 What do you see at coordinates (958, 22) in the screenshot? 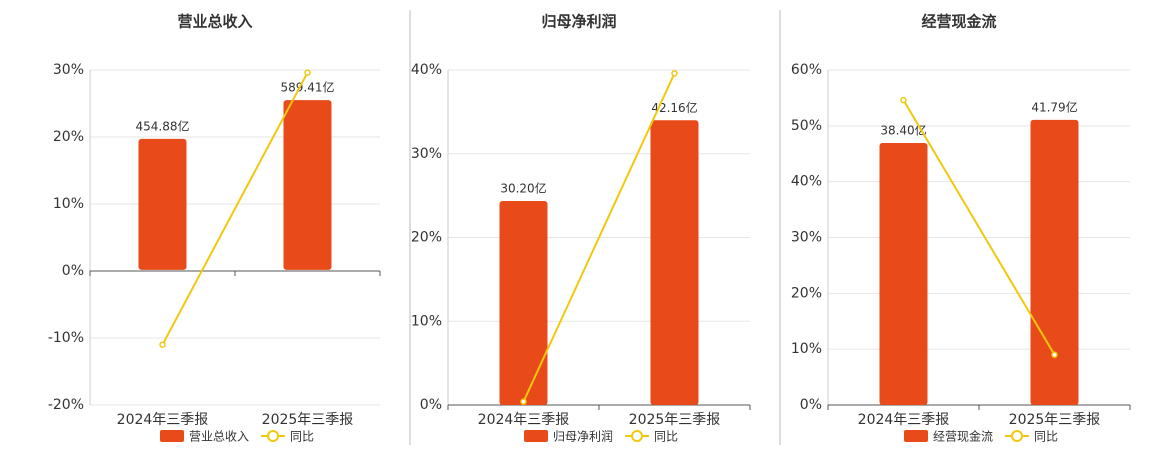
I see `chart-title: 经营现金流` at bounding box center [958, 22].